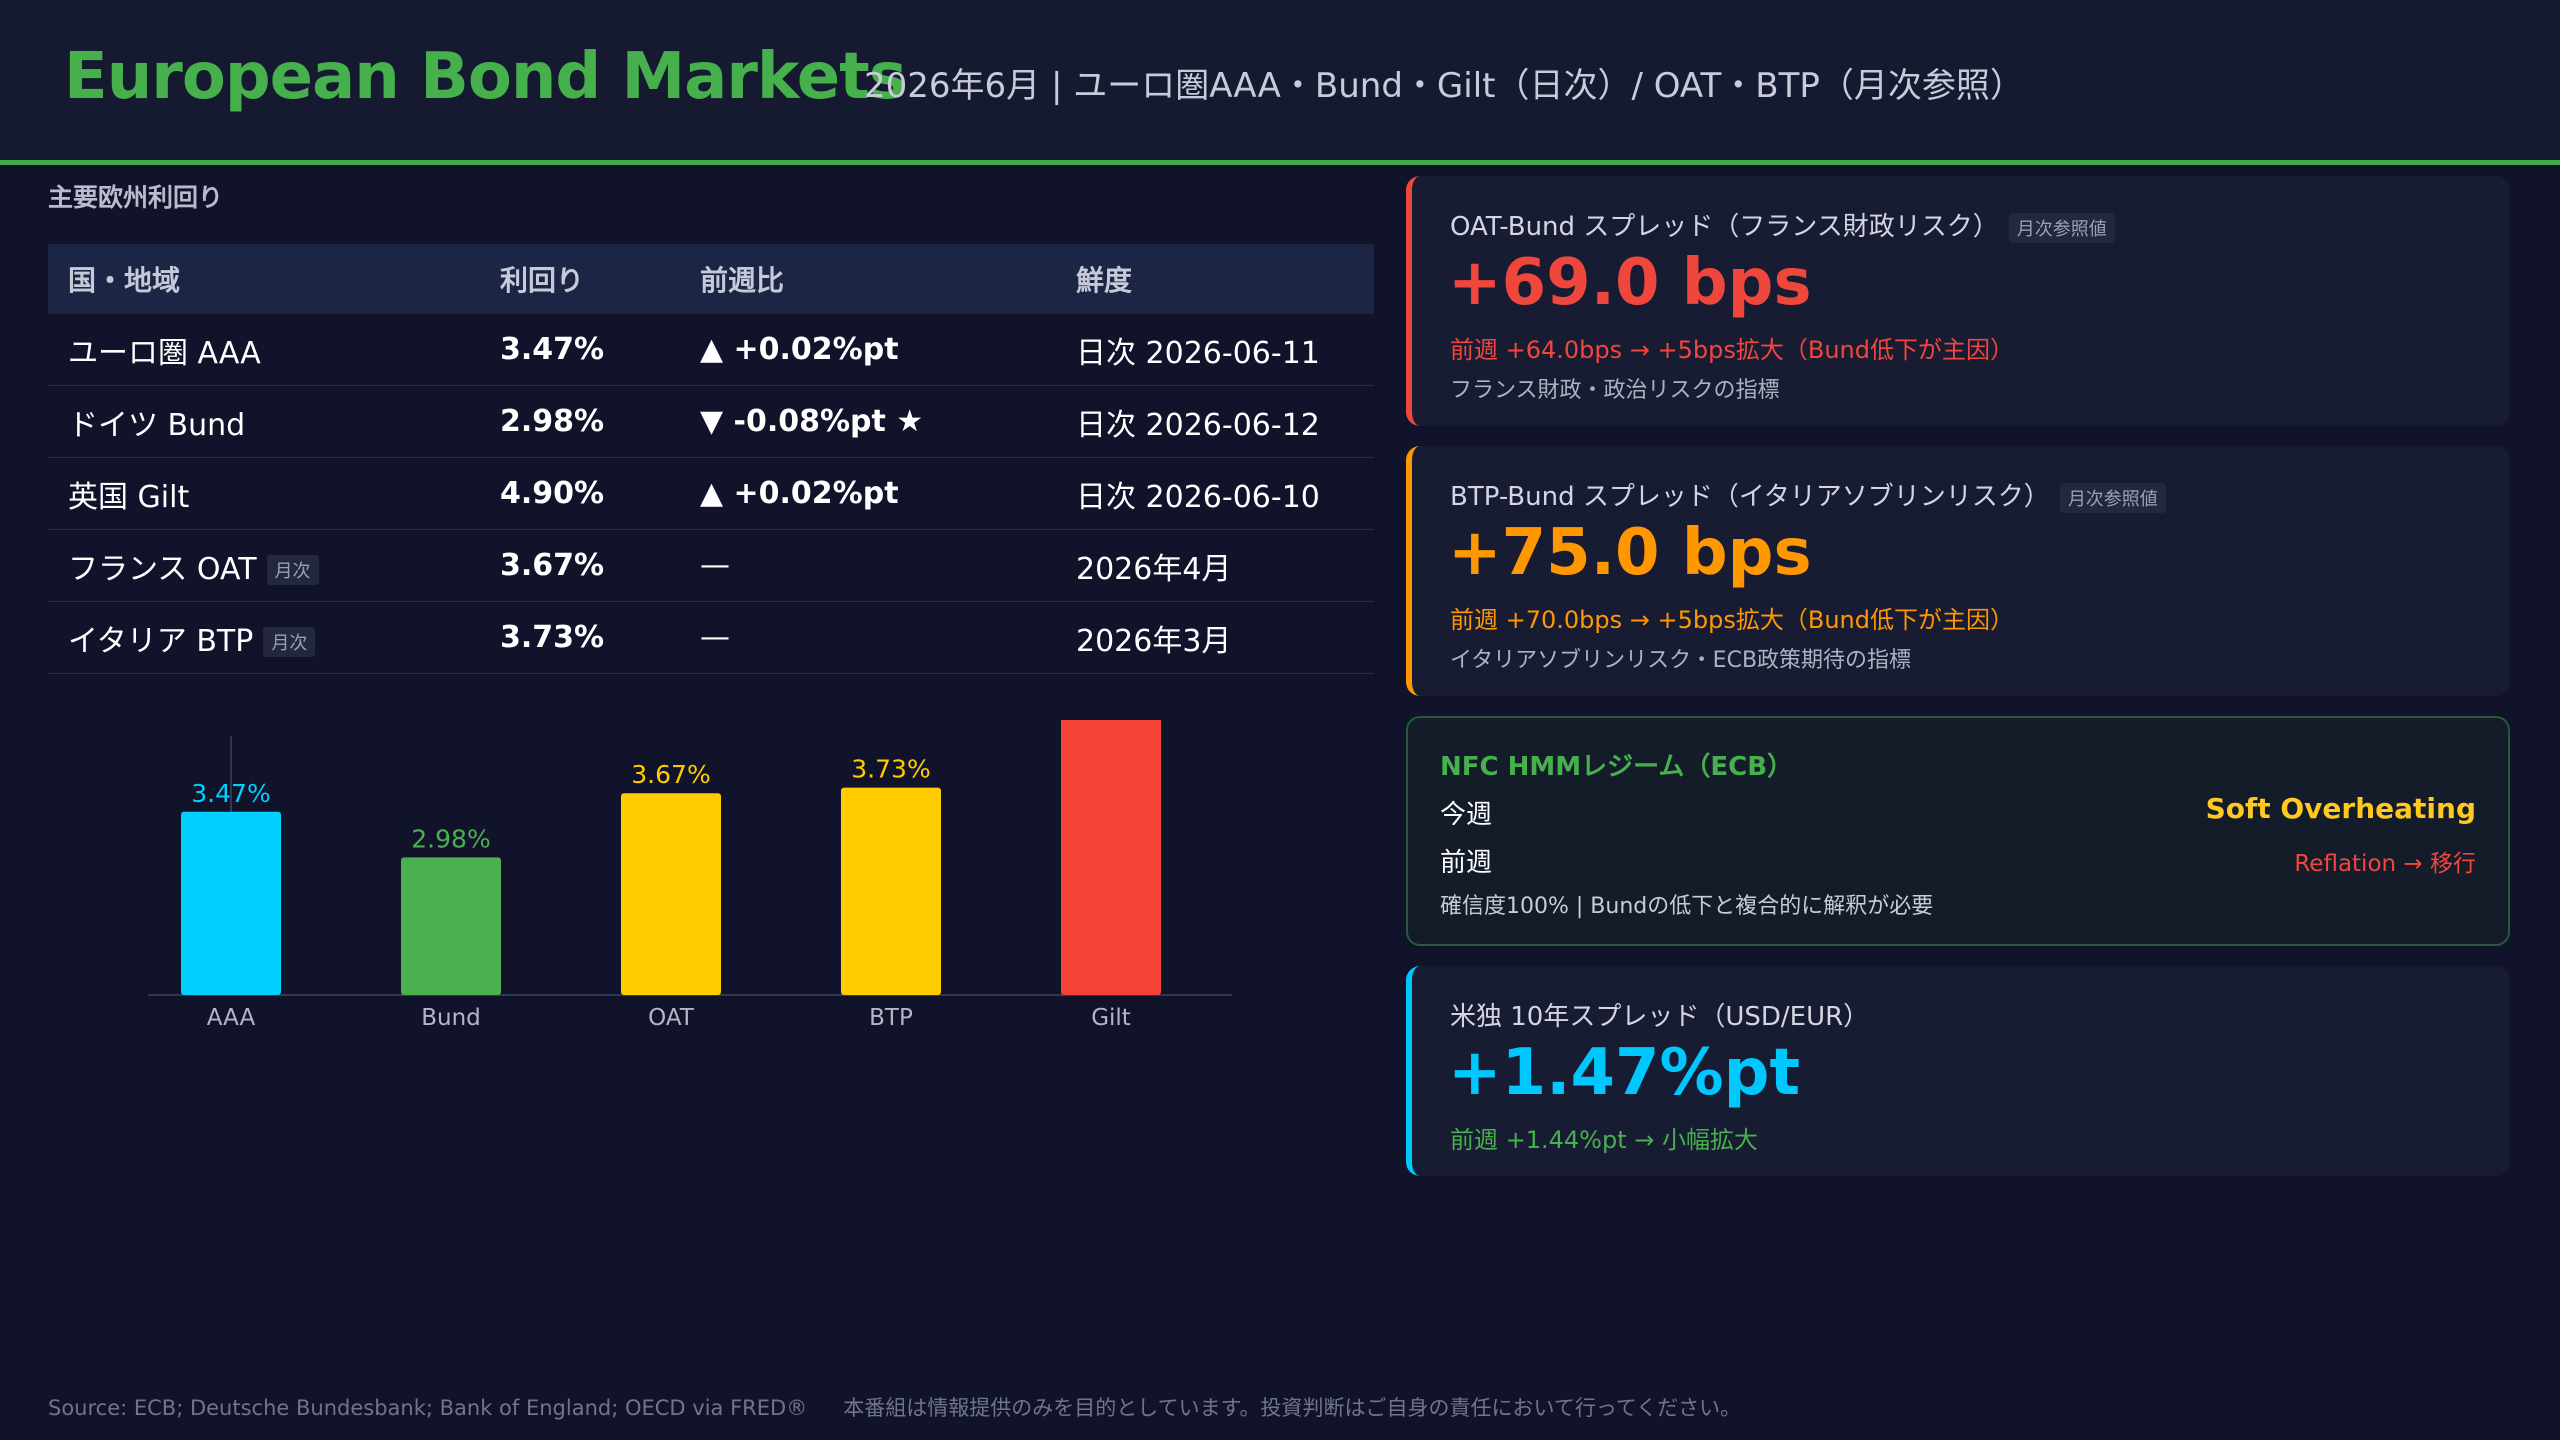 The image size is (2560, 1440). I want to click on bar-oat, so click(671, 894).